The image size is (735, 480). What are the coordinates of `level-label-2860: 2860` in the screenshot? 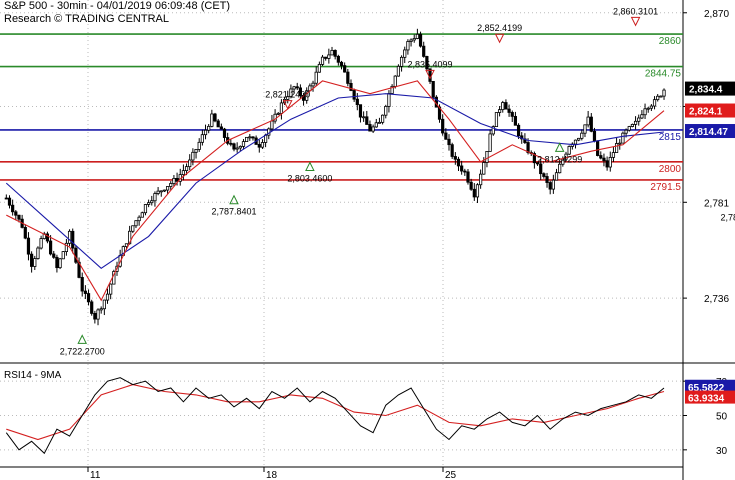 It's located at (670, 41).